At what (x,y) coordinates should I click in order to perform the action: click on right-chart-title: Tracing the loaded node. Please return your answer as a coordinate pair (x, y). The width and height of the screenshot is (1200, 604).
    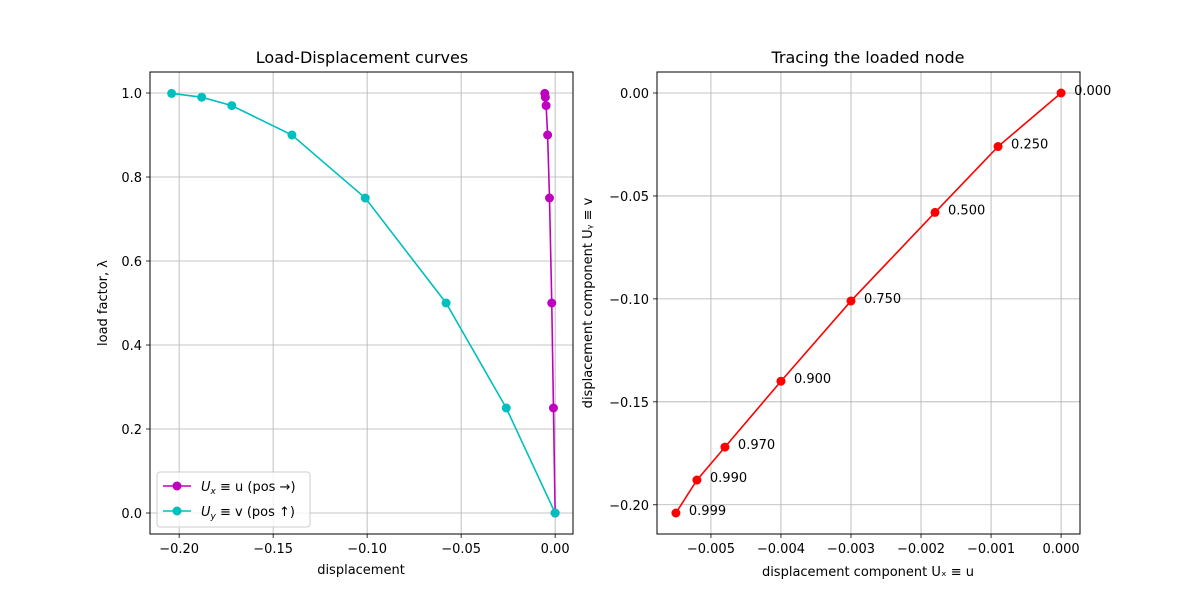
    Looking at the image, I should click on (868, 57).